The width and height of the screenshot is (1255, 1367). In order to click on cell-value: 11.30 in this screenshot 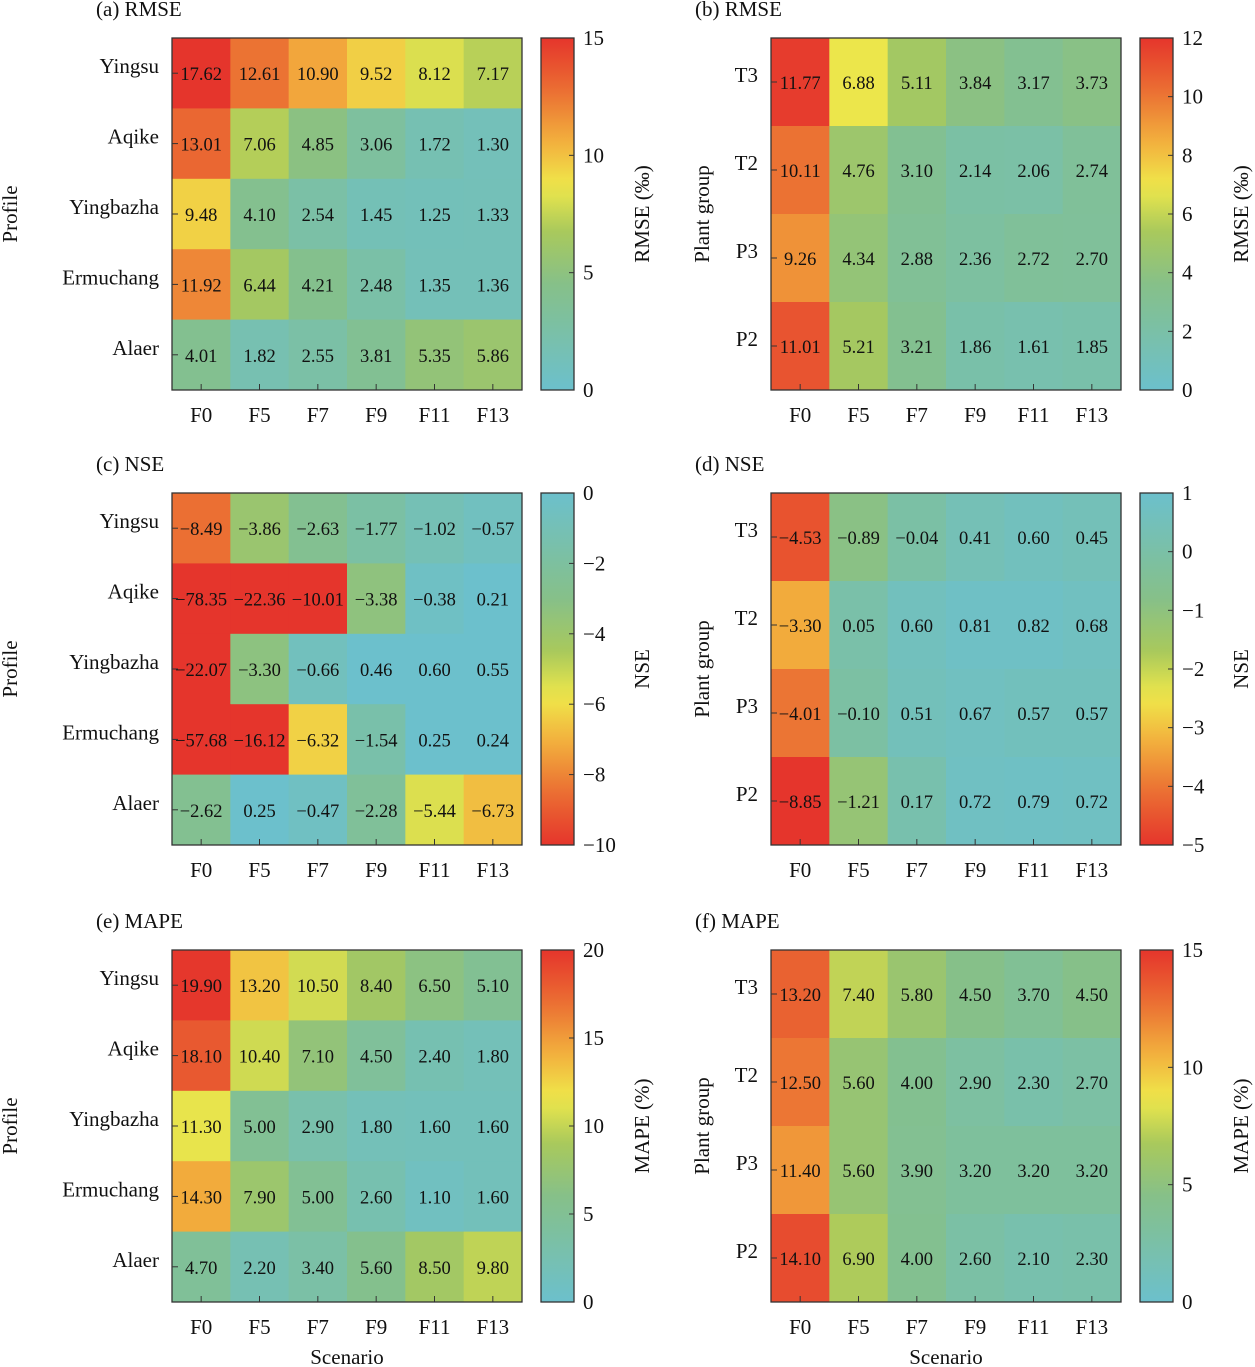, I will do `click(201, 1128)`.